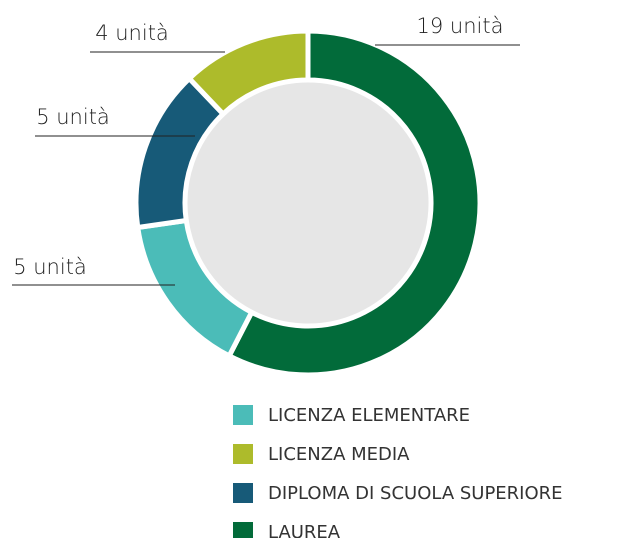 This screenshot has width=627, height=538. Describe the element at coordinates (415, 493) in the screenshot. I see `legend-label: DIPLOMA DI SCUOLA SUPERIORE` at that location.